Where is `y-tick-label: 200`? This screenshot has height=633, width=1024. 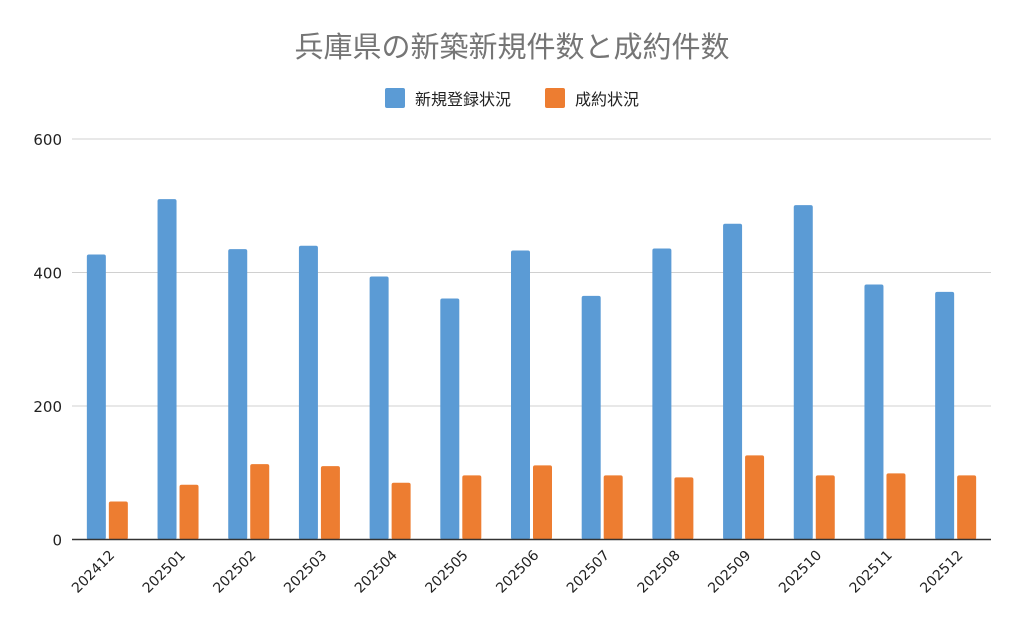 y-tick-label: 200 is located at coordinates (47, 407).